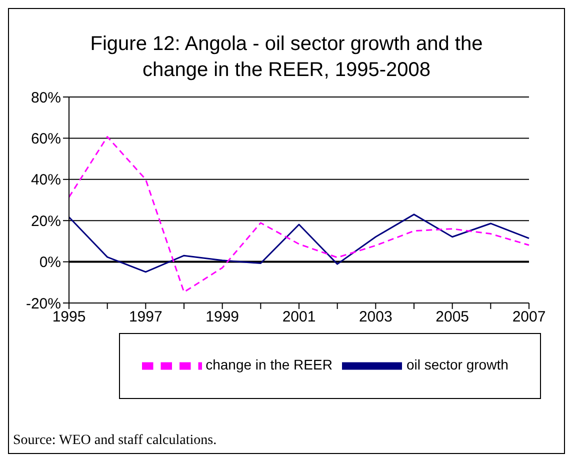 The height and width of the screenshot is (464, 575). What do you see at coordinates (457, 364) in the screenshot?
I see `legend-label: oil sector growth` at bounding box center [457, 364].